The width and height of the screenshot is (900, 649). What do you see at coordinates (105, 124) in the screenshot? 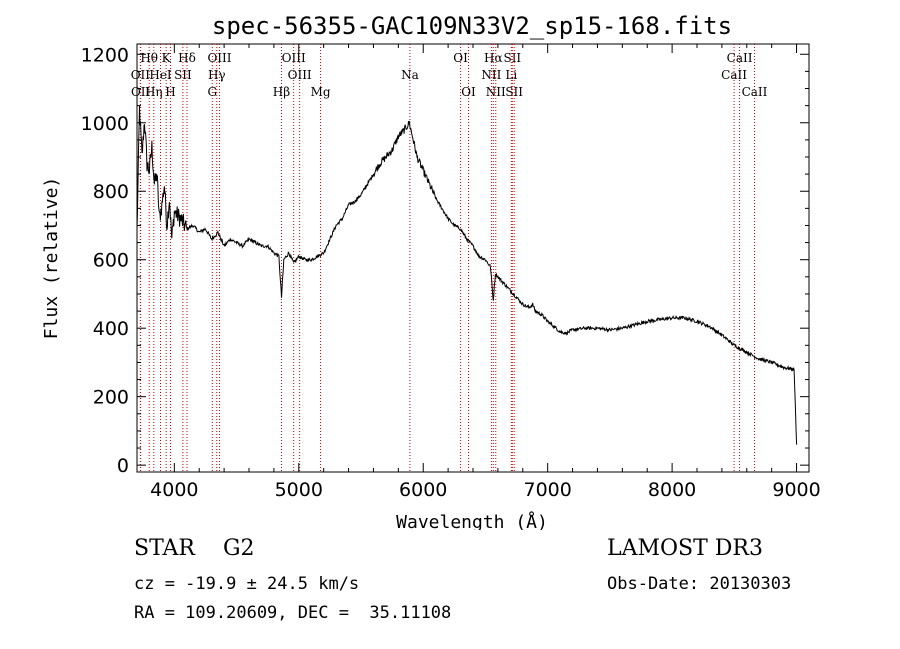
I see `y-tick-label: 1000` at bounding box center [105, 124].